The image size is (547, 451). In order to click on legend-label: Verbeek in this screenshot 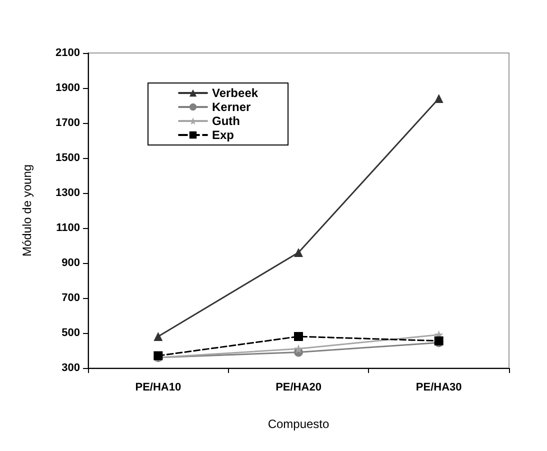, I will do `click(235, 93)`.